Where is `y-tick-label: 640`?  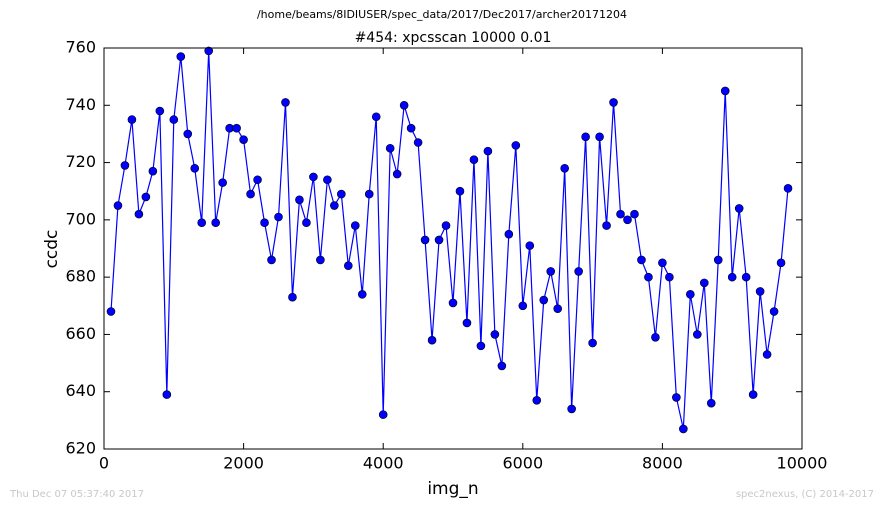 y-tick-label: 640 is located at coordinates (80, 390).